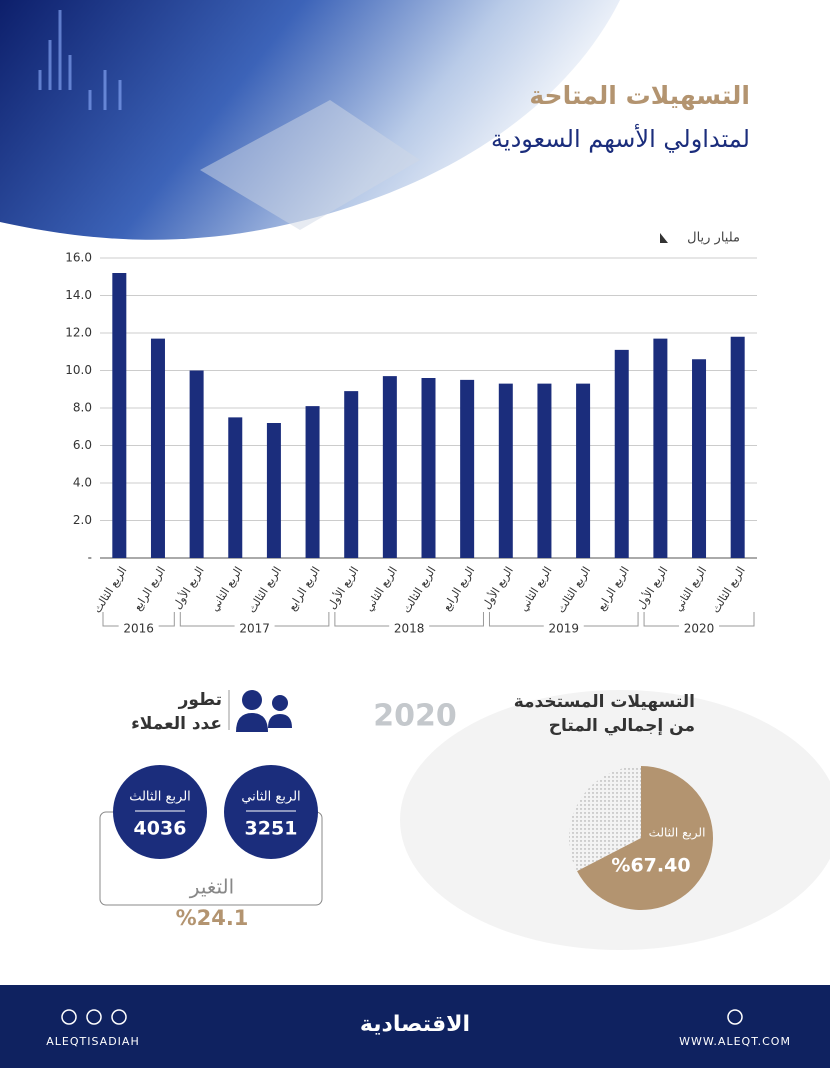 The image size is (830, 1068). I want to click on people-icon, so click(264, 711).